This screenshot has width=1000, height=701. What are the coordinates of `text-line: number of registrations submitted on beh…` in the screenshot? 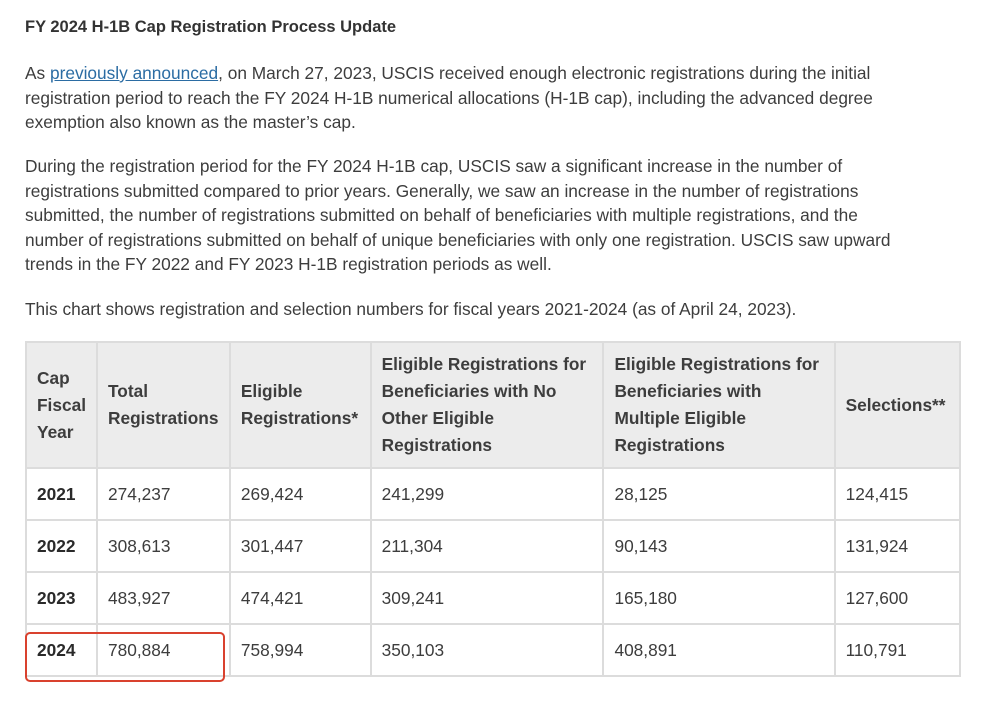 It's located at (458, 239).